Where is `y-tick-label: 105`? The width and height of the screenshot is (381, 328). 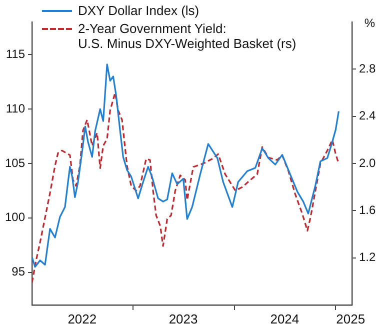
y-tick-label: 105 is located at coordinates (15, 163).